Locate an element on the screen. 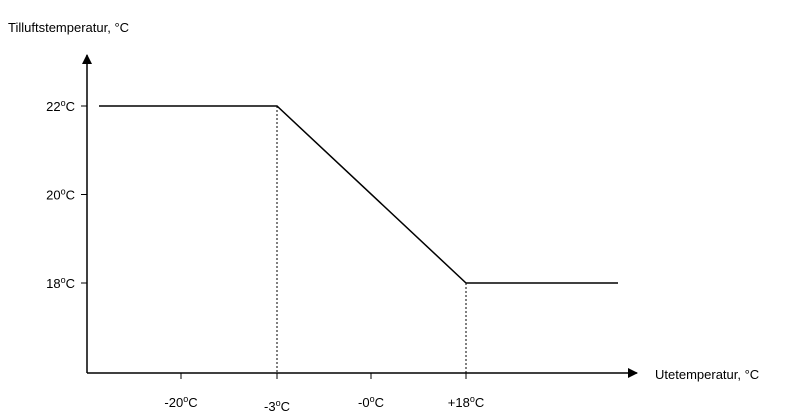 Image resolution: width=798 pixels, height=416 pixels. y-tick-label: 22oC is located at coordinates (60, 106).